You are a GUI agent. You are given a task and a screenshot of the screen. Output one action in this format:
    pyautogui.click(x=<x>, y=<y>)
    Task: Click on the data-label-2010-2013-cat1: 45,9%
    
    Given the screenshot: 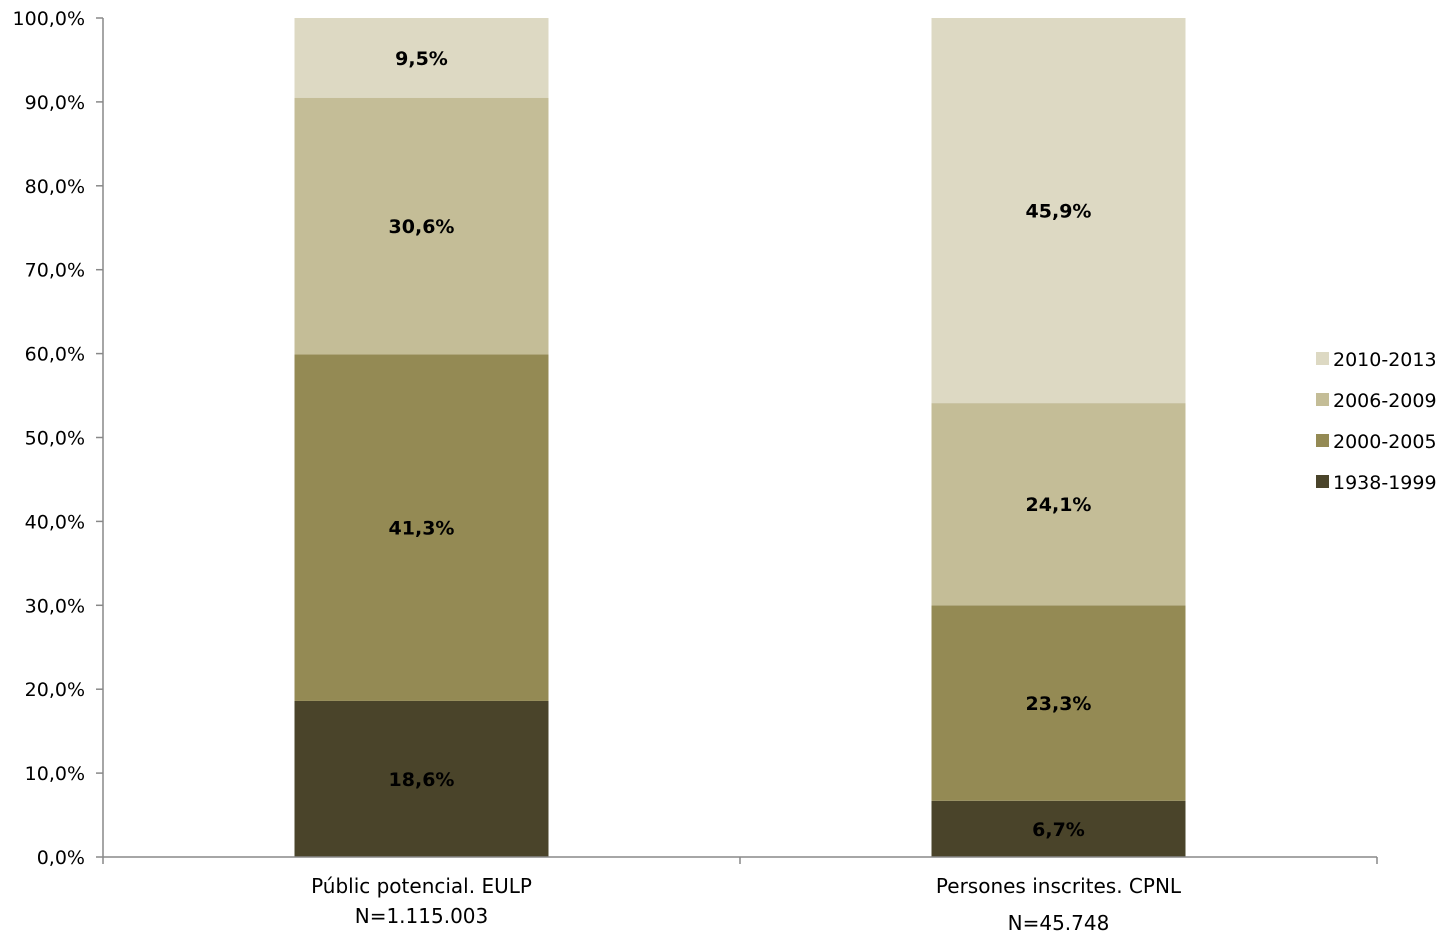 What is the action you would take?
    pyautogui.click(x=1059, y=212)
    